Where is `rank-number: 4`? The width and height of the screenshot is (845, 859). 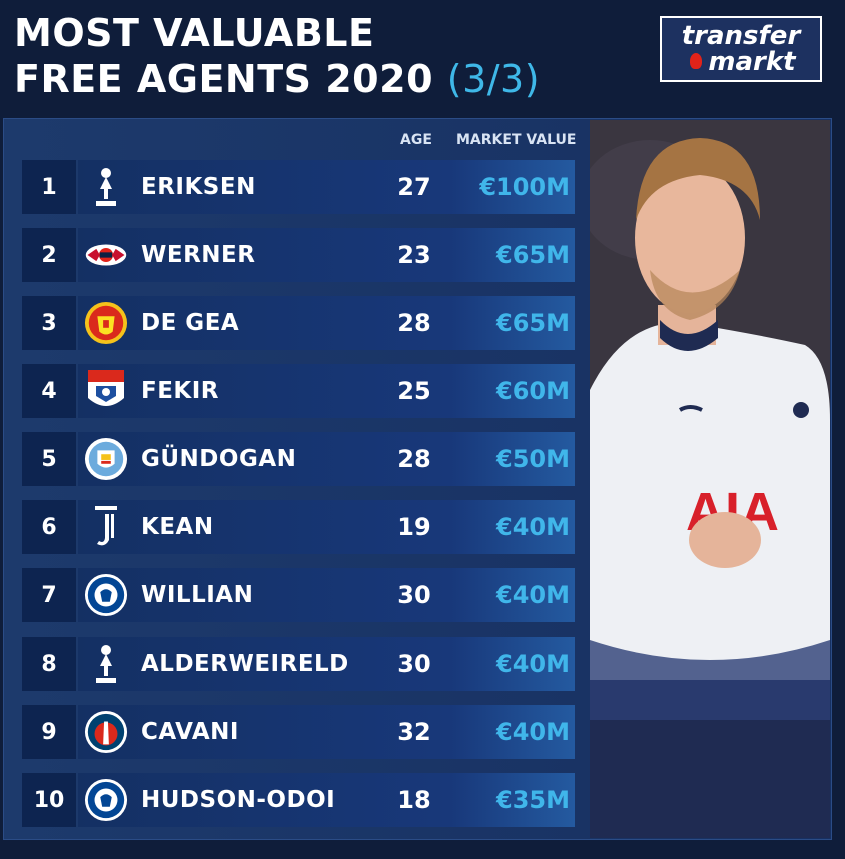
rank-number: 4 is located at coordinates (49, 391).